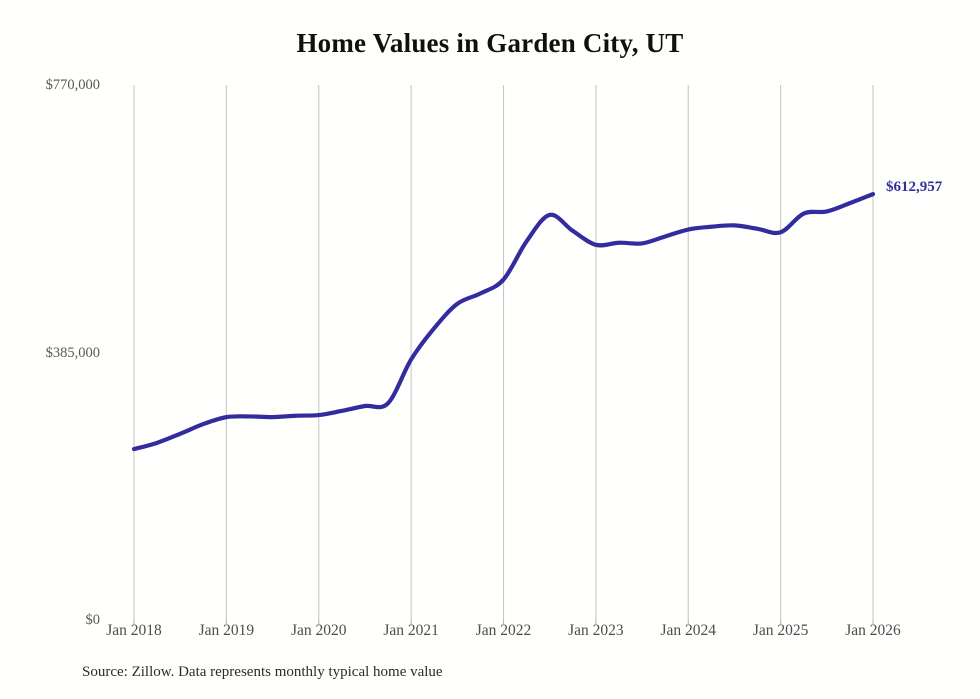 Image resolution: width=980 pixels, height=699 pixels. Describe the element at coordinates (93, 620) in the screenshot. I see `y-axis-tick-bottom: $0` at that location.